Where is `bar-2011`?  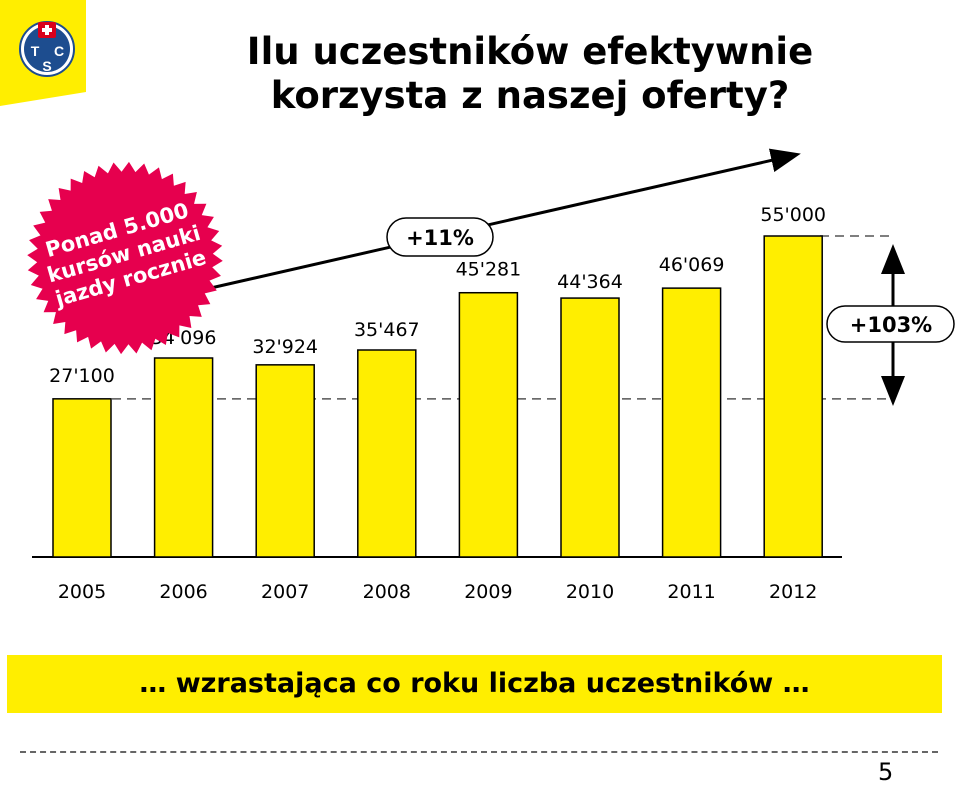 bar-2011 is located at coordinates (691, 422).